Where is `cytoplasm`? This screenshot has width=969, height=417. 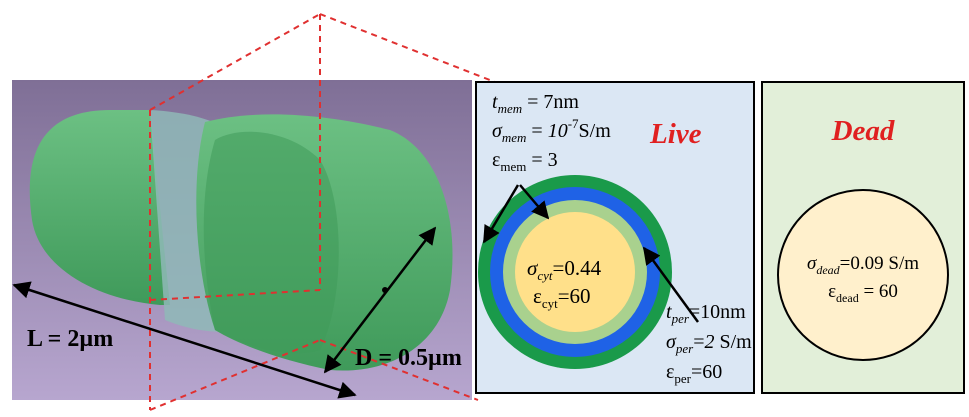
cytoplasm is located at coordinates (575, 272).